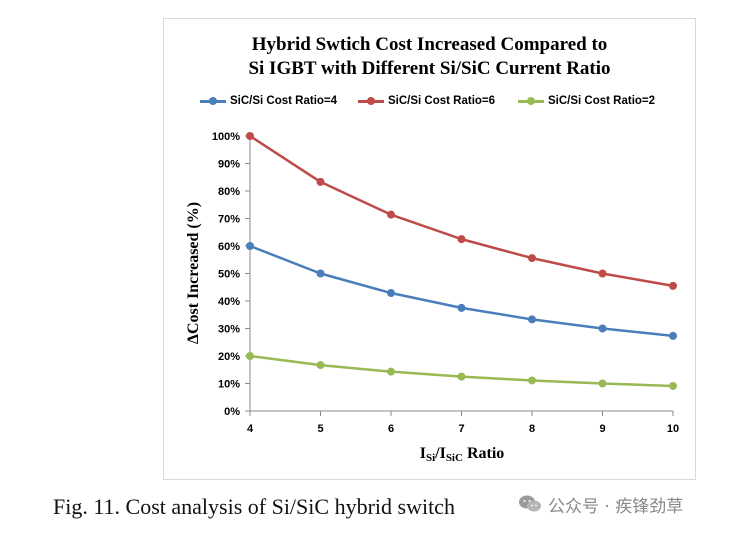  What do you see at coordinates (461, 291) in the screenshot?
I see `series-line-ratio4` at bounding box center [461, 291].